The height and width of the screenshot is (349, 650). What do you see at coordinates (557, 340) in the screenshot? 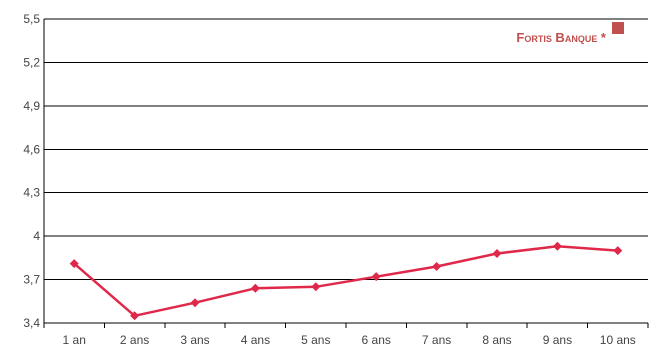
I see `x-tick-label: 9 ans` at bounding box center [557, 340].